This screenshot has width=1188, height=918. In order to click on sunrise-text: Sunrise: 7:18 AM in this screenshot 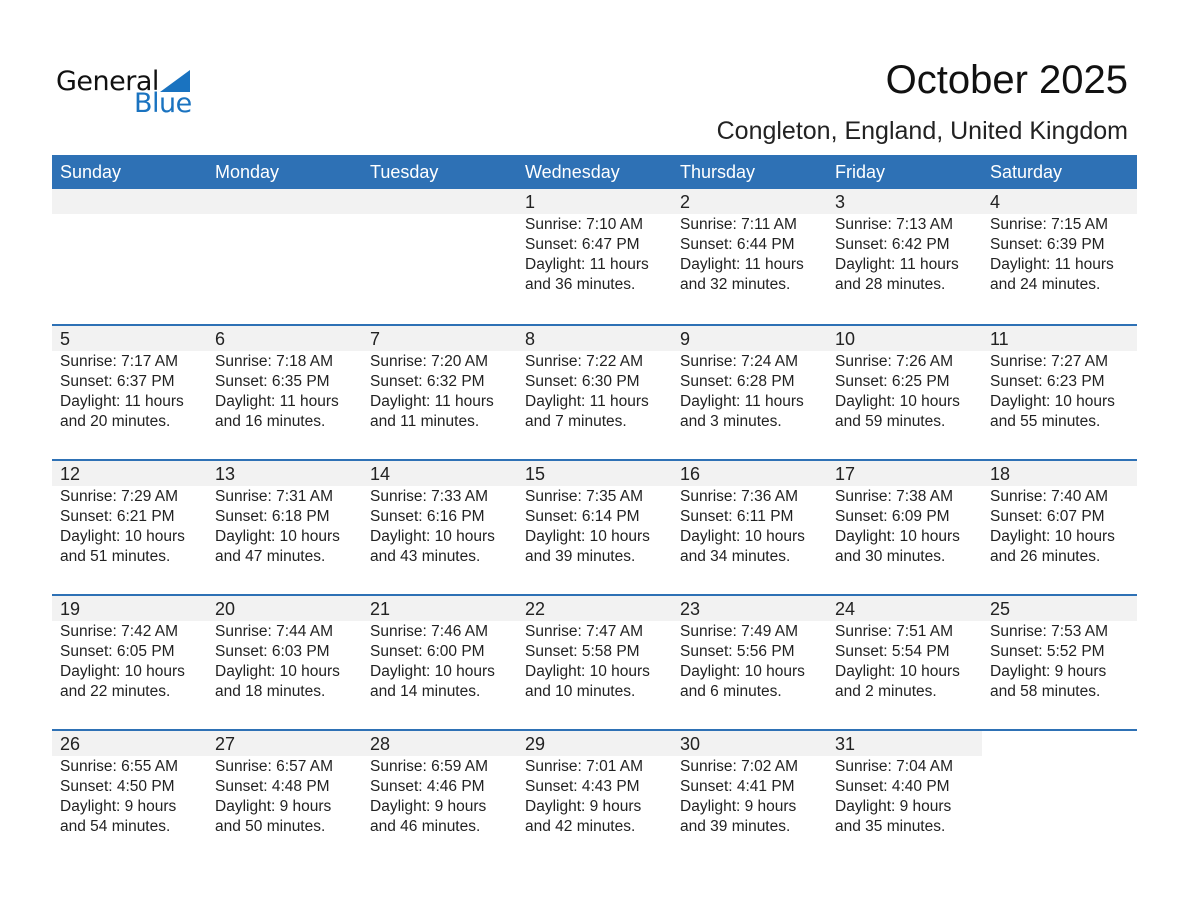, I will do `click(274, 361)`.